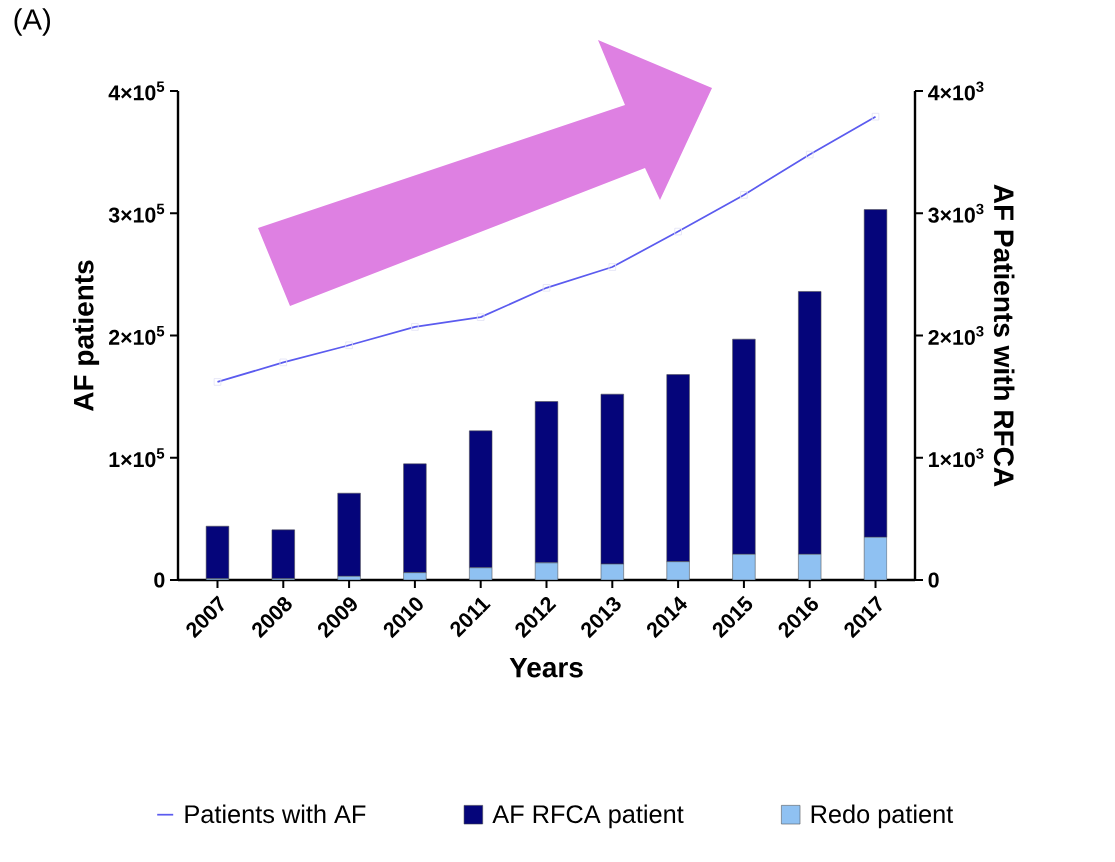 The height and width of the screenshot is (862, 1115). What do you see at coordinates (136, 213) in the screenshot?
I see `y-tick-label: 3×10$^{5}$` at bounding box center [136, 213].